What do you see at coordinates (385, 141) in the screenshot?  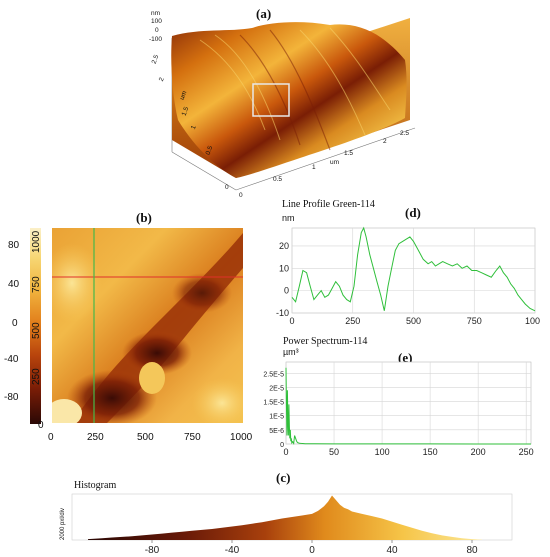 I see `x-tick-2: 2` at bounding box center [385, 141].